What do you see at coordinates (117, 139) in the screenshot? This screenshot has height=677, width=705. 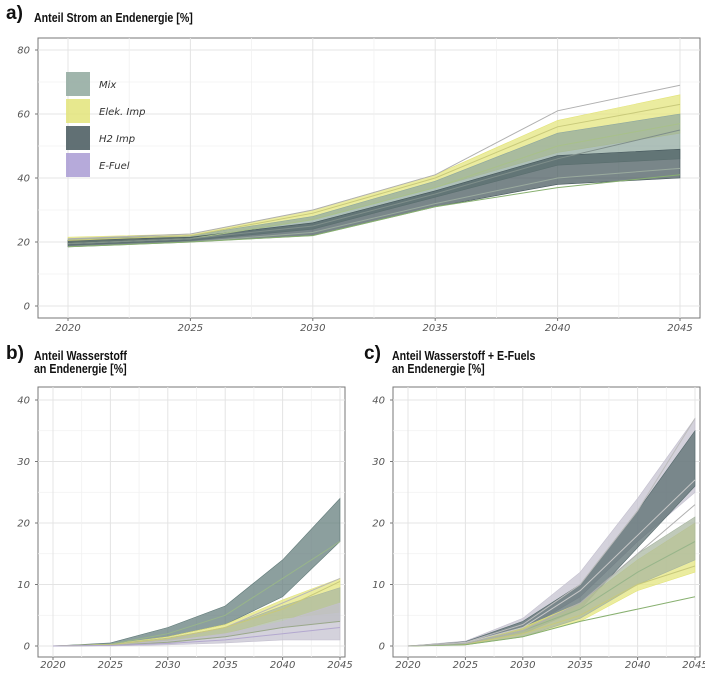 I see `legend-label: H2 Imp` at bounding box center [117, 139].